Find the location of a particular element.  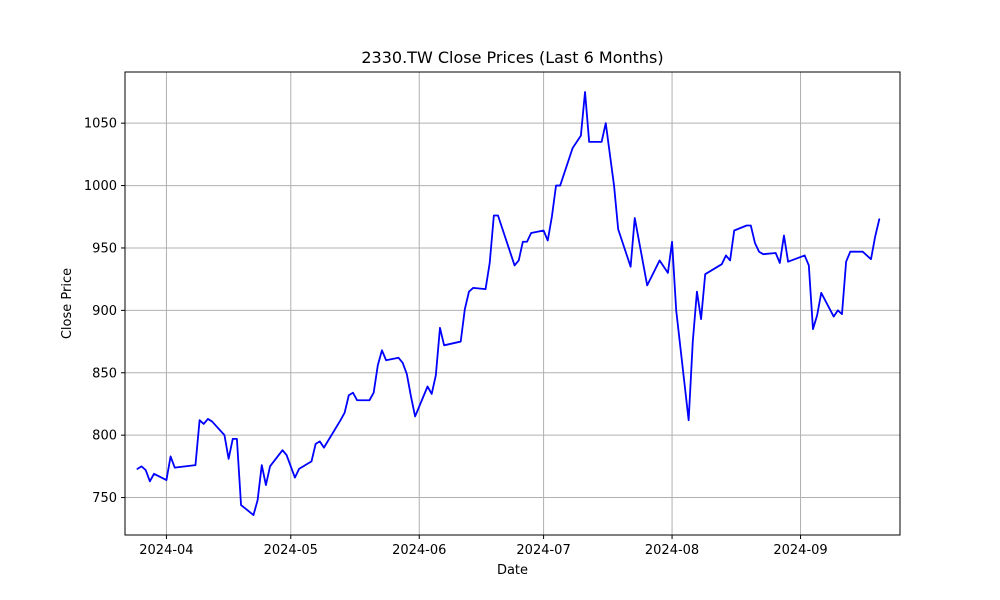

x-tick-label: 2024-08 is located at coordinates (672, 550).